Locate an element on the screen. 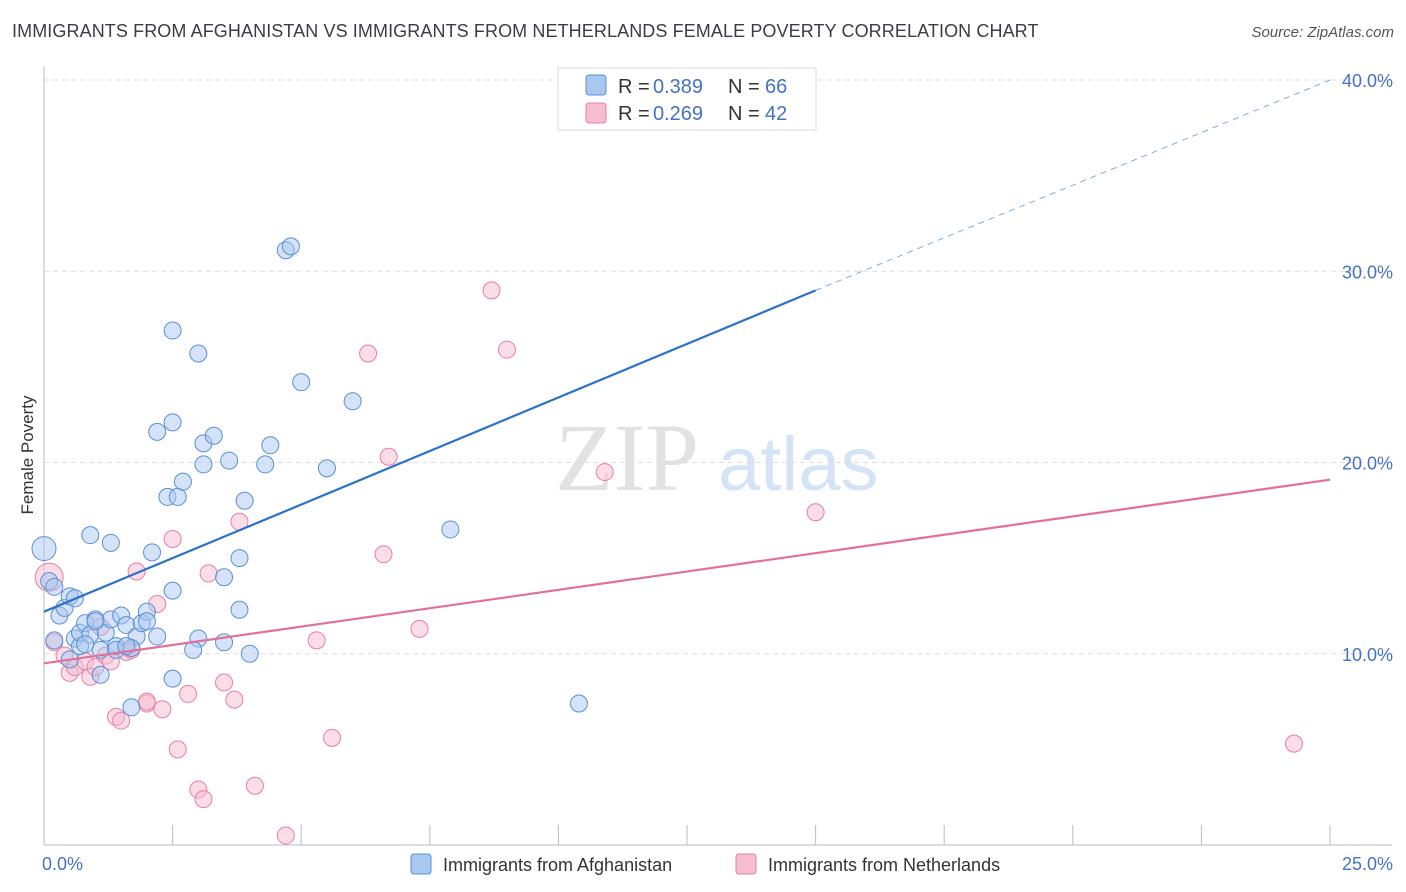 Image resolution: width=1406 pixels, height=892 pixels. y-tick-labels: 10.0% 20.0% 30.0% 40.0% is located at coordinates (1367, 368).